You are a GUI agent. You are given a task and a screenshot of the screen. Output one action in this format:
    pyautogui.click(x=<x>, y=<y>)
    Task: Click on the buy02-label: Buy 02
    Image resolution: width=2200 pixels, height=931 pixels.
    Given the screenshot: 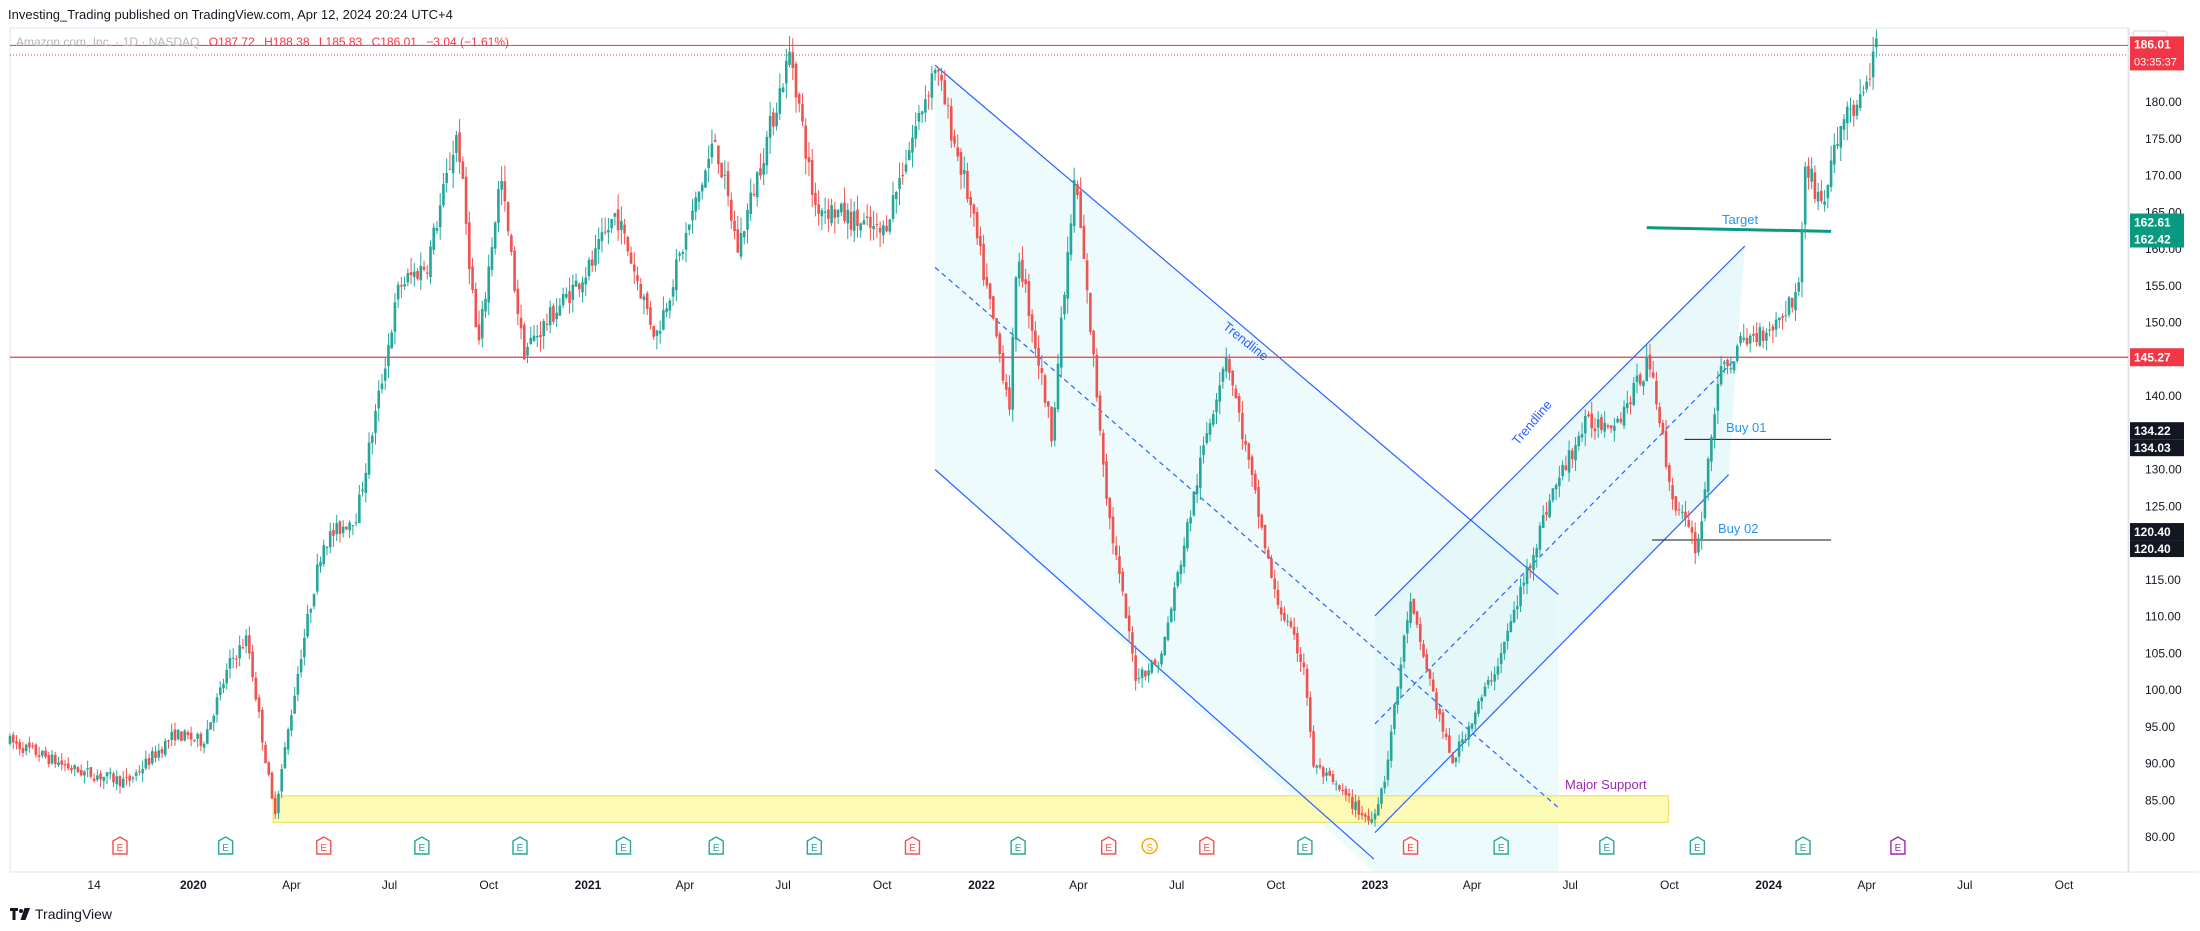 What is the action you would take?
    pyautogui.click(x=1738, y=528)
    